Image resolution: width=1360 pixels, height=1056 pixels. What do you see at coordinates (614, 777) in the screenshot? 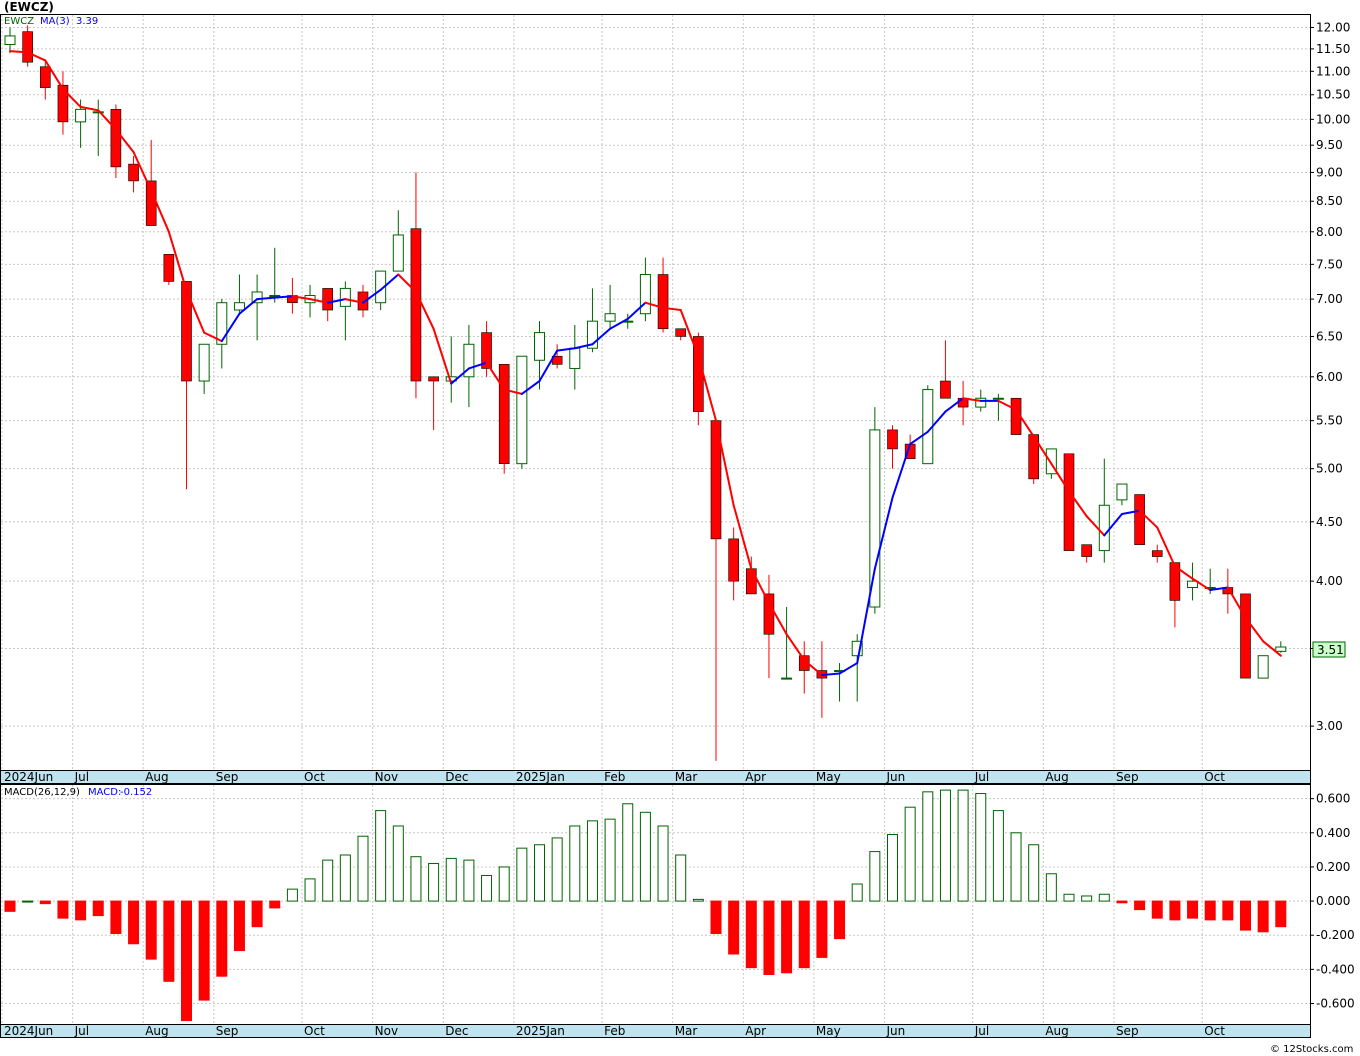
I see `date-label-top: Feb` at bounding box center [614, 777].